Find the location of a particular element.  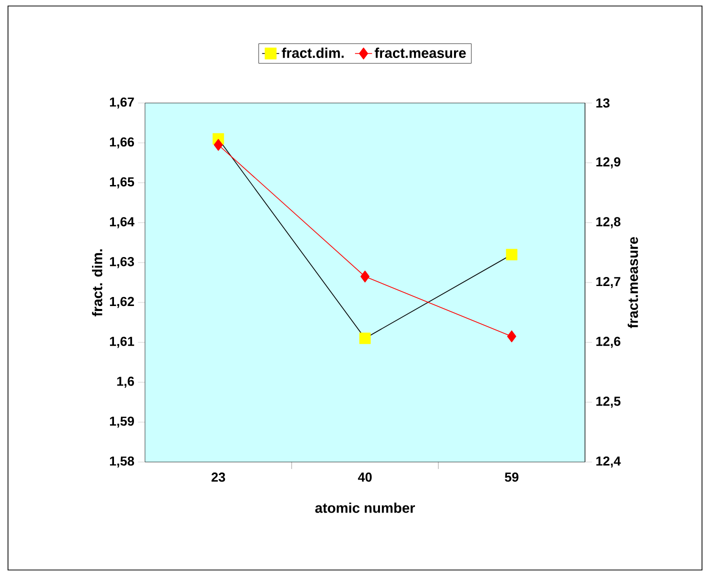

y2-axis-title: fract.measure is located at coordinates (633, 282).